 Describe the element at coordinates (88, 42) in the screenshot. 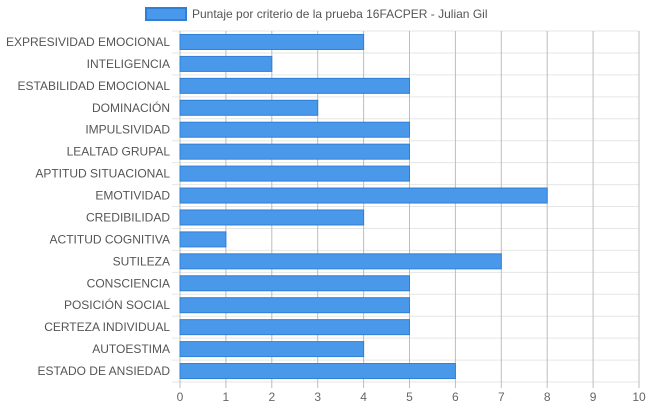

I see `category-label: EXPRESIVIDAD EMOCIONAL` at that location.